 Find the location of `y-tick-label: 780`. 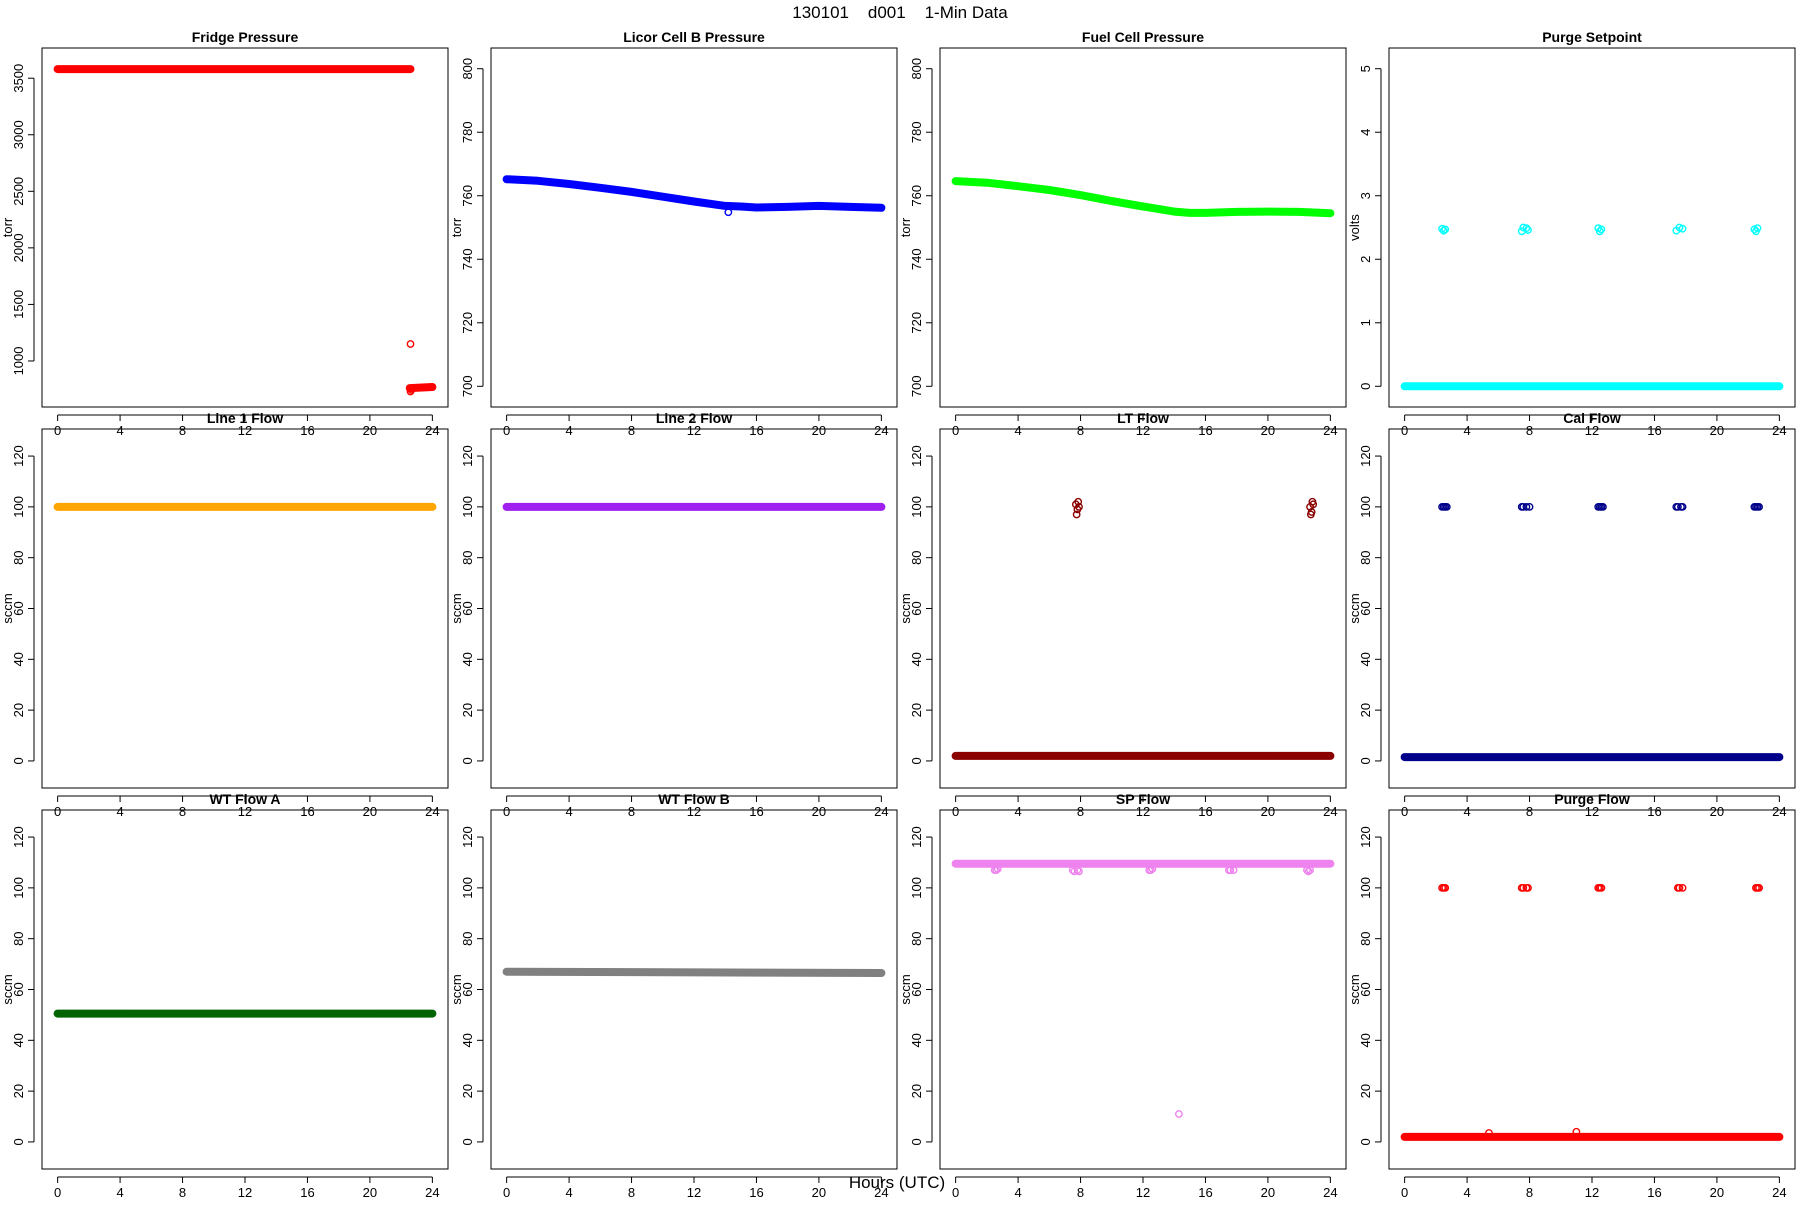

y-tick-label: 780 is located at coordinates (916, 132).